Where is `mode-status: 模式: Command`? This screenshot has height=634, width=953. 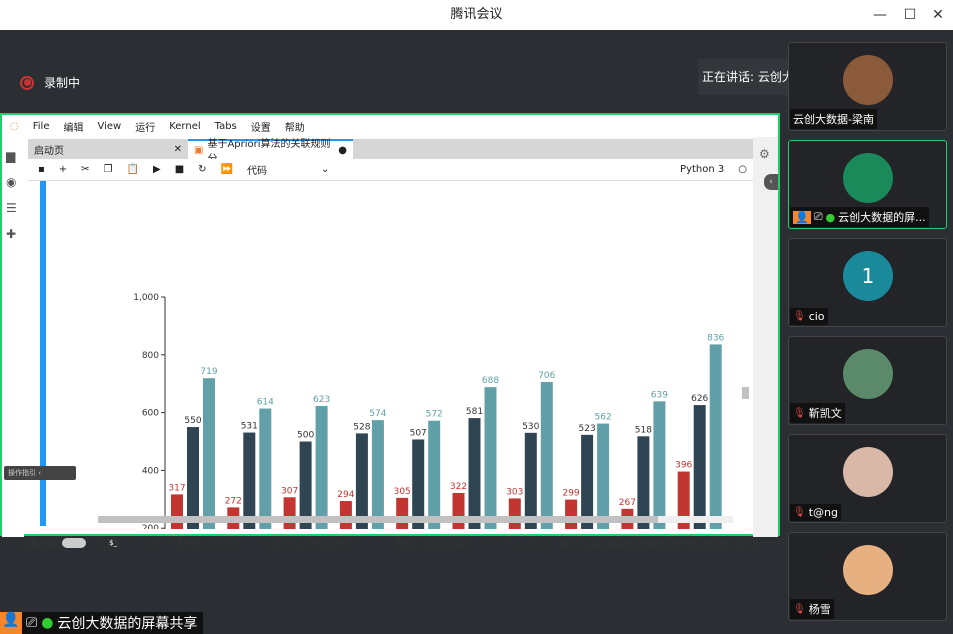 mode-status: 模式: Command is located at coordinates (433, 544).